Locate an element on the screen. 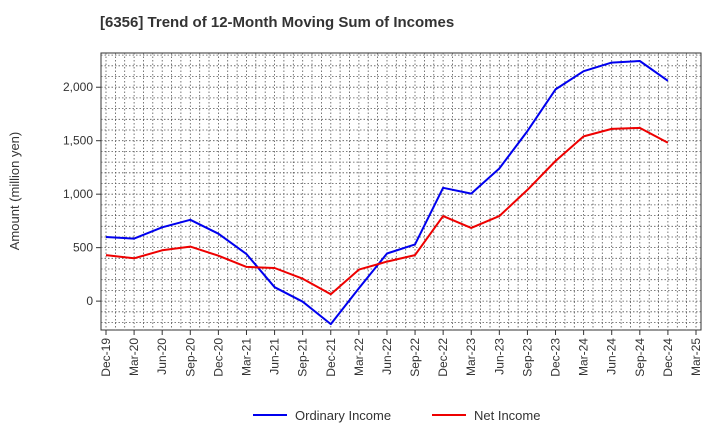  x-tick-label: Sep-23 is located at coordinates (527, 357).